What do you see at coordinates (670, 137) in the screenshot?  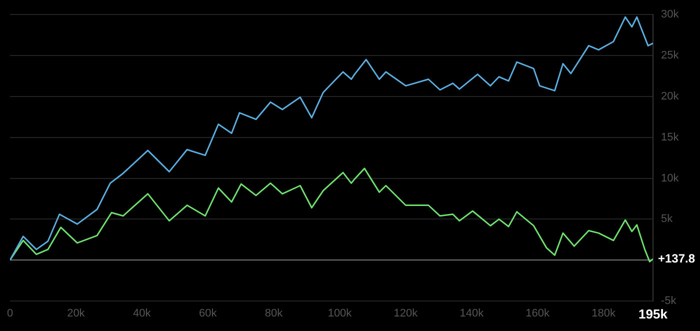 I see `y-tick-label: 15k` at bounding box center [670, 137].